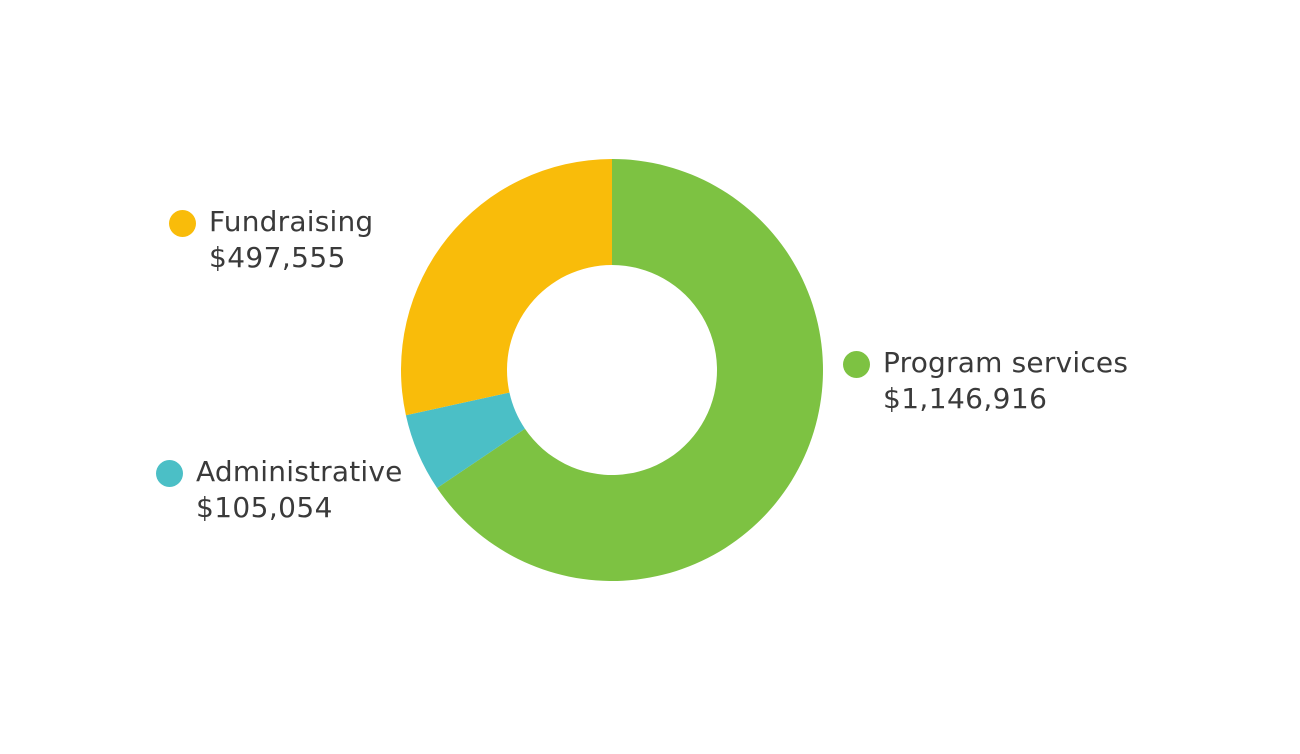 This screenshot has height=754, width=1300. I want to click on legend-value-program-services: $1,146,916, so click(965, 398).